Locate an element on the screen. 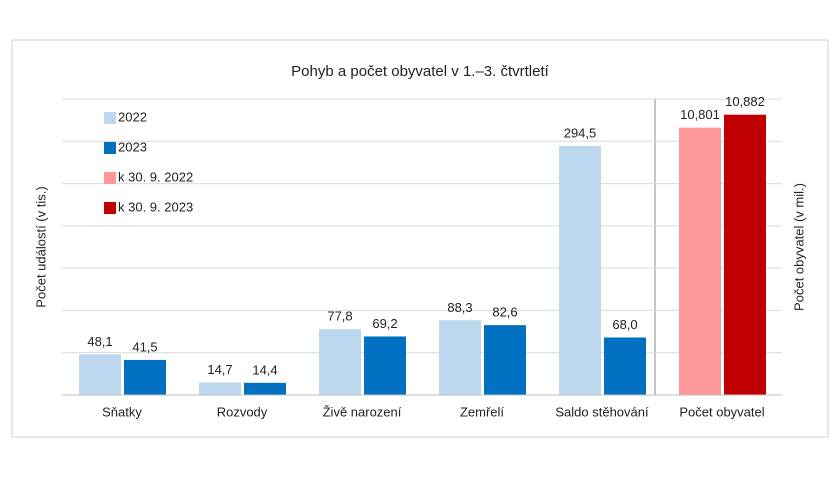 This screenshot has height=485, width=840. x-tick-label: Rozvody is located at coordinates (242, 411).